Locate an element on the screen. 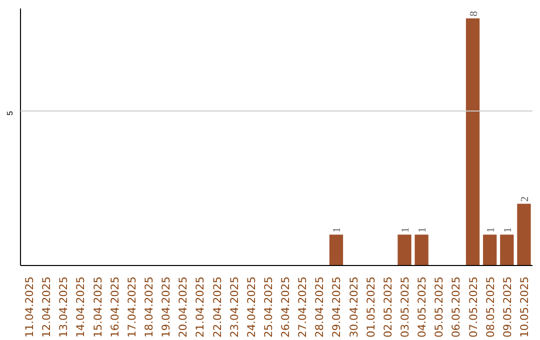  x-tick-label: 23.04.2025 is located at coordinates (234, 307).